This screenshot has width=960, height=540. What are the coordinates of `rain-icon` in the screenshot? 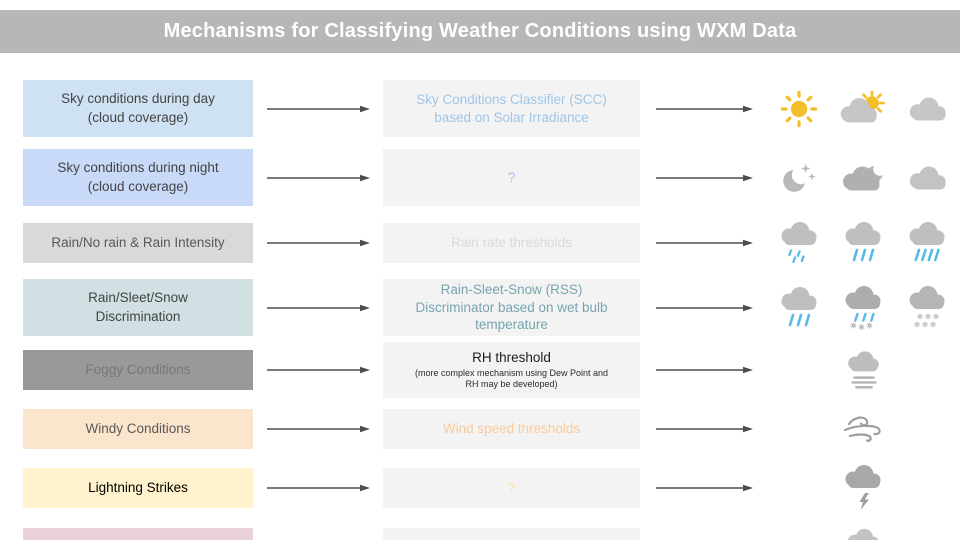 It's located at (799, 308).